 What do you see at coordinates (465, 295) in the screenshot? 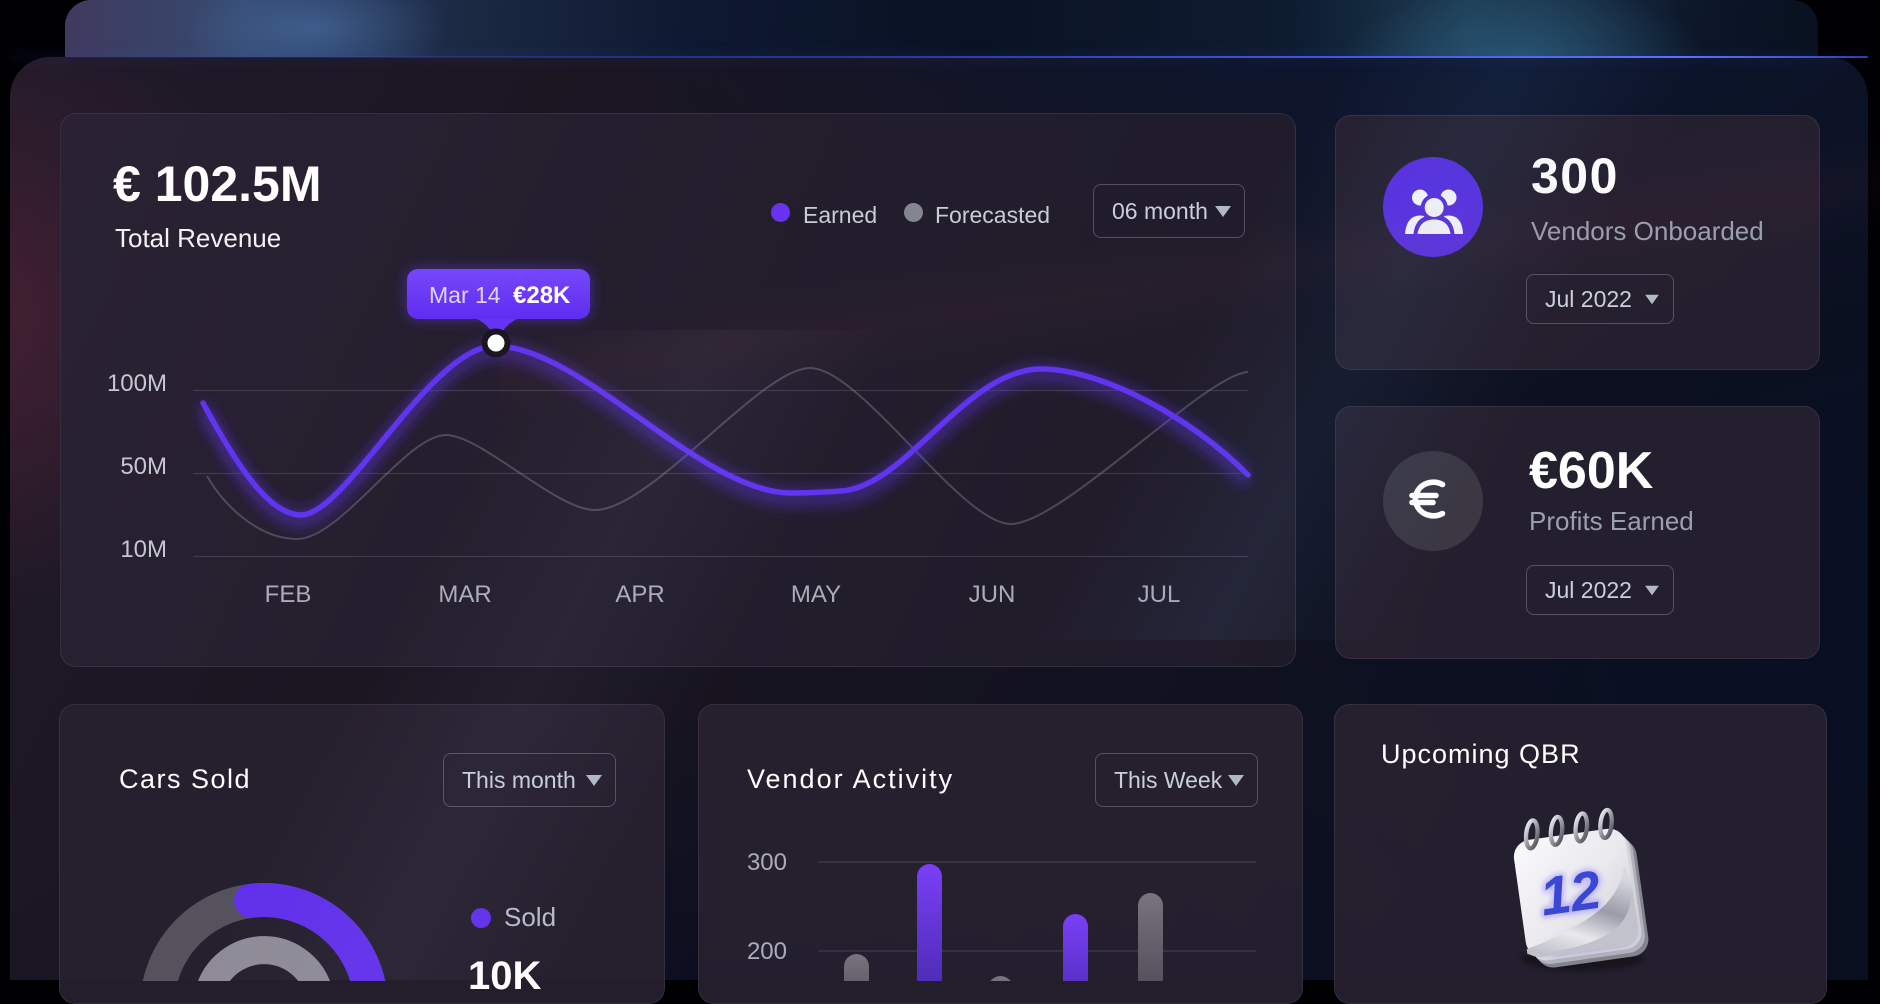
I see `svg-text: Mar 14` at bounding box center [465, 295].